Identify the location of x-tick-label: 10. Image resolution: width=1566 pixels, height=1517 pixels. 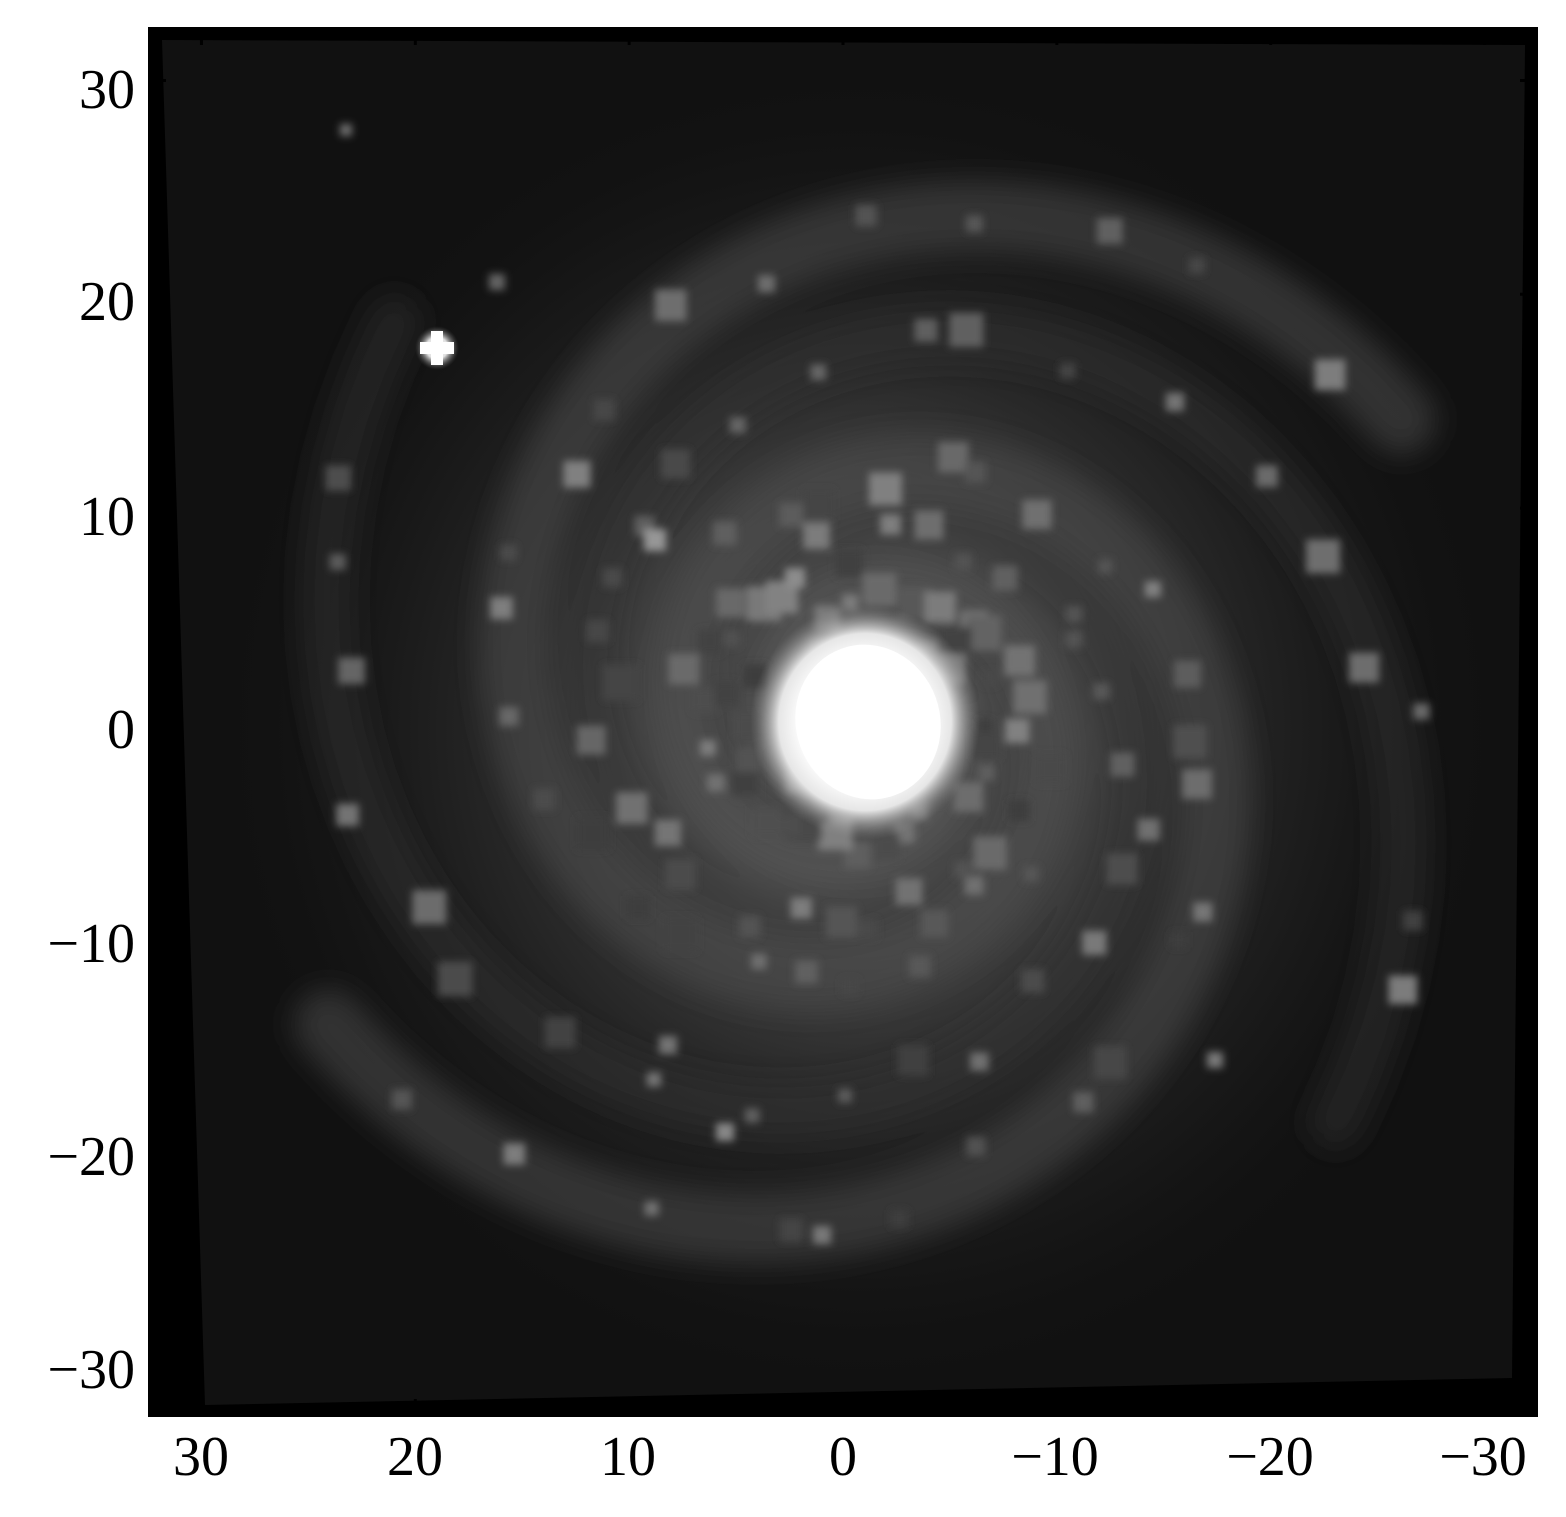
(628, 1457).